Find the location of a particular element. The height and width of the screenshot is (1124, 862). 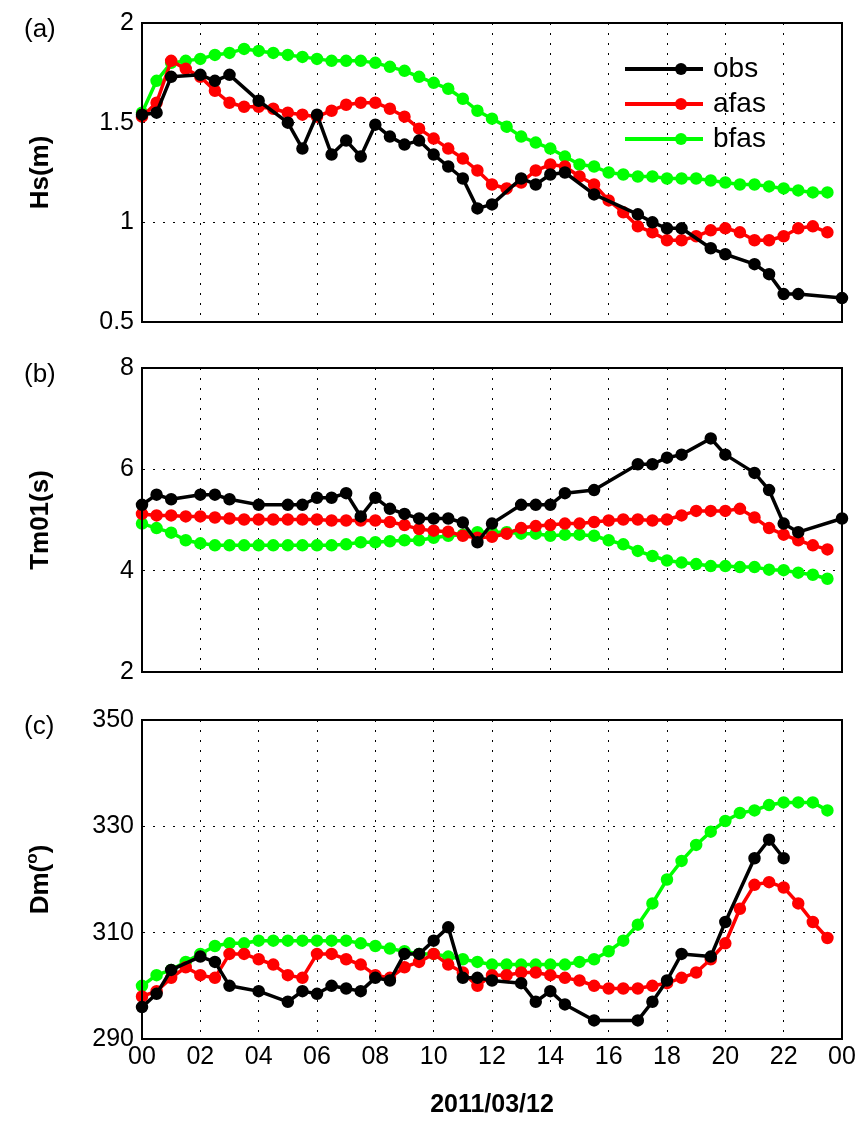

y-tick-label: 1.5 is located at coordinates (116, 120).